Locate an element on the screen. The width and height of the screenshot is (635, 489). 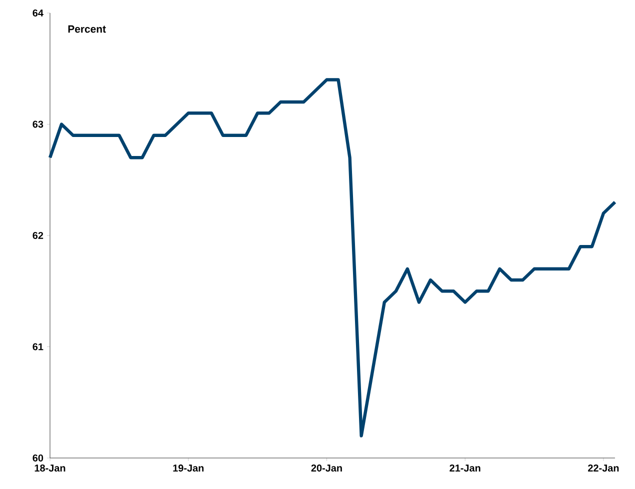
x-tick-label: 22-Jan is located at coordinates (603, 468).